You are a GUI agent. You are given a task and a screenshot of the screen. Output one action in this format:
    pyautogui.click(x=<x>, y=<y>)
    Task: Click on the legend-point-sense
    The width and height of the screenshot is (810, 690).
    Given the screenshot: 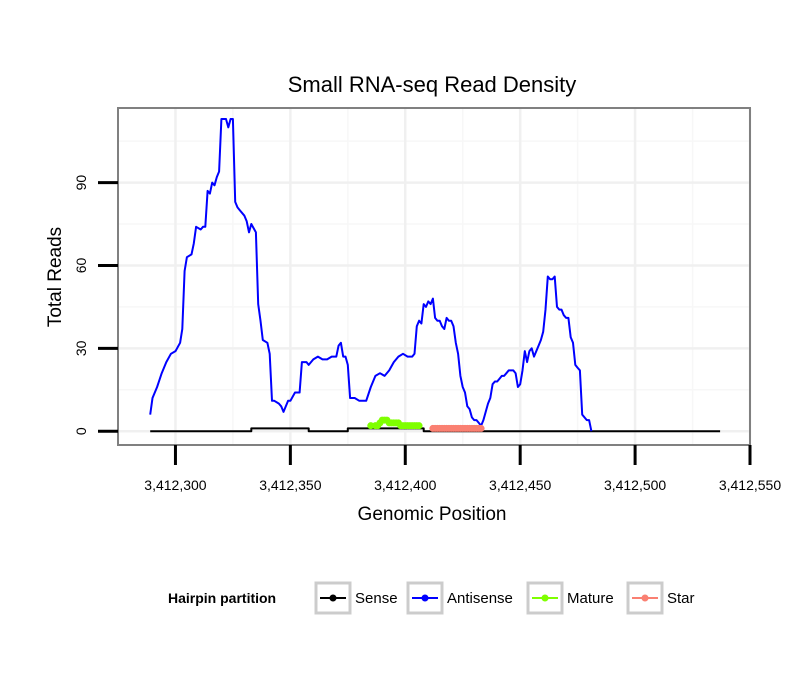 What is the action you would take?
    pyautogui.click(x=333, y=598)
    